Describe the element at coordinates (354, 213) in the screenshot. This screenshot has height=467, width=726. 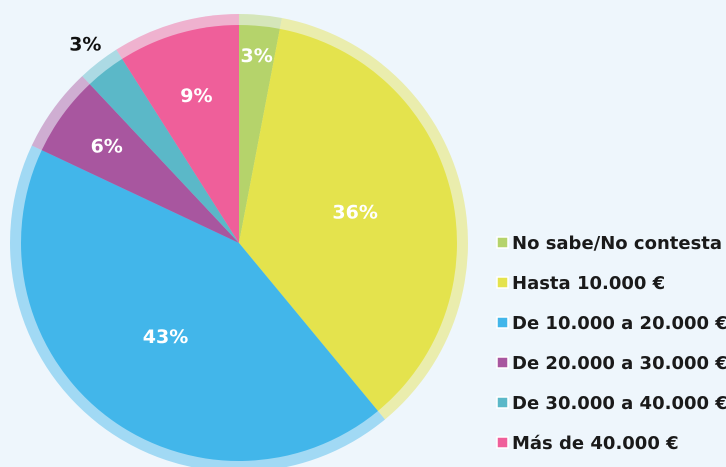
I see `slice-label: 36%` at that location.